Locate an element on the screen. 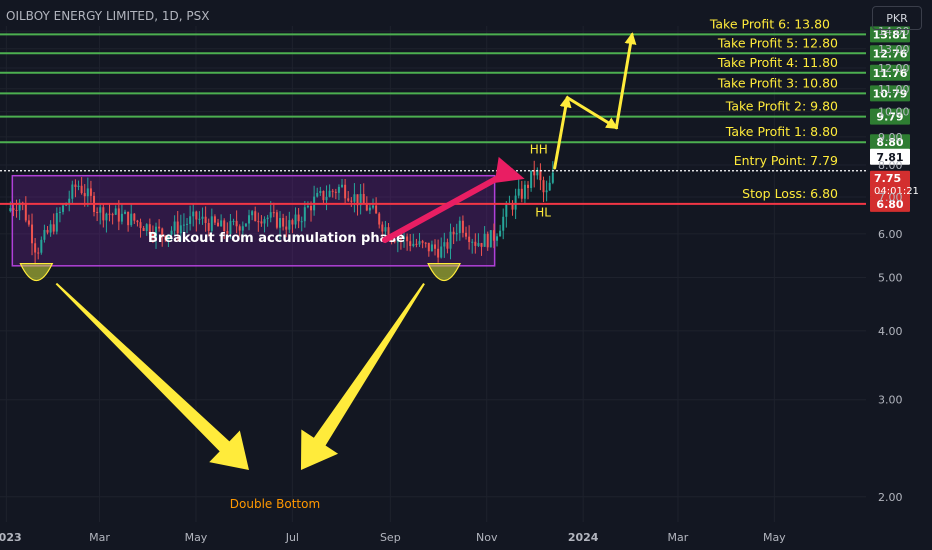  symbol-title: OILBOY ENERGY LIMITED, 1D, PSX is located at coordinates (108, 16).